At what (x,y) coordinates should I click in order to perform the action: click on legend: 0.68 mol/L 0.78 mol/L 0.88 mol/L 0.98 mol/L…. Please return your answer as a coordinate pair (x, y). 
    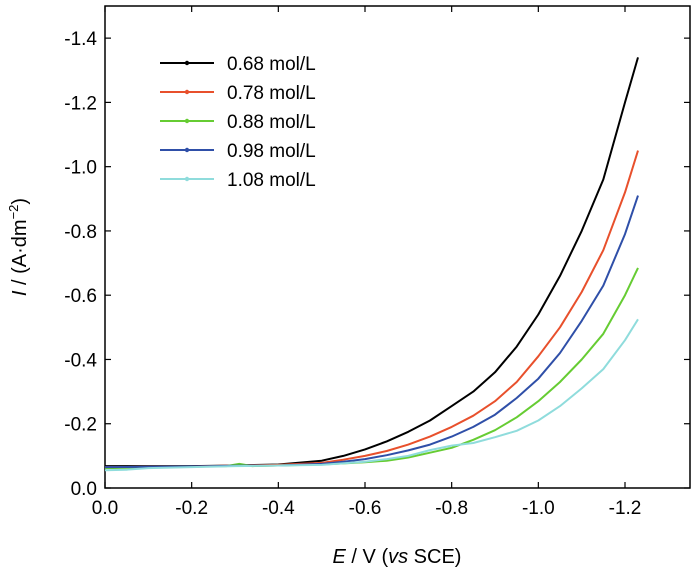
    Looking at the image, I should click on (238, 122).